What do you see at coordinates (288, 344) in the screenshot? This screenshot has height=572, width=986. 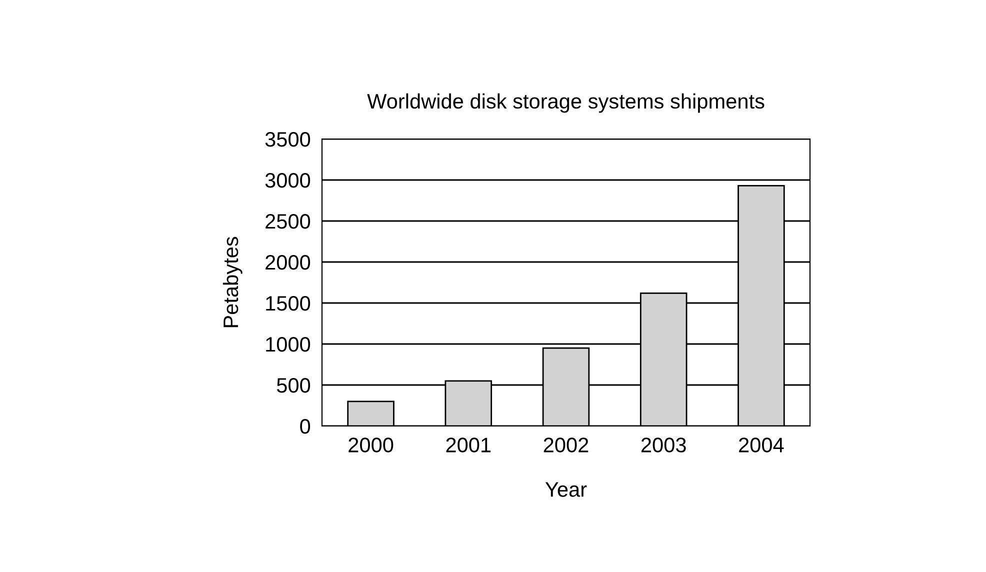 I see `y-tick-label: 1000` at bounding box center [288, 344].